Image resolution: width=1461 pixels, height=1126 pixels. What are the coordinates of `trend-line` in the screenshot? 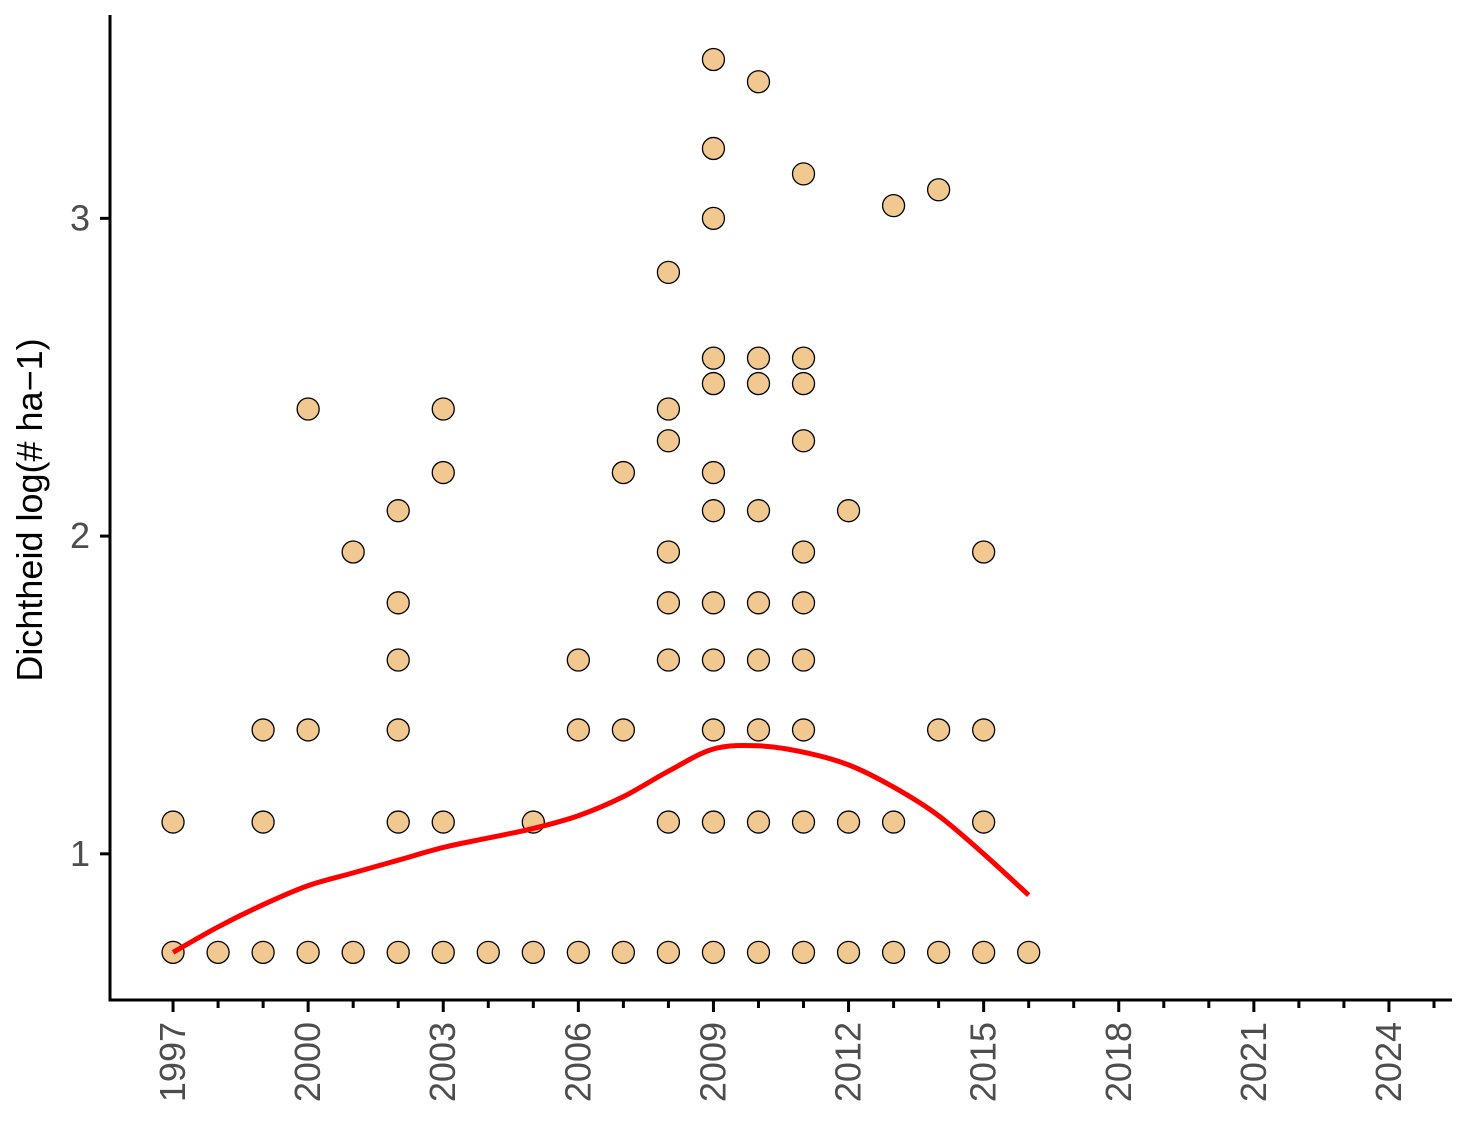 It's located at (601, 848).